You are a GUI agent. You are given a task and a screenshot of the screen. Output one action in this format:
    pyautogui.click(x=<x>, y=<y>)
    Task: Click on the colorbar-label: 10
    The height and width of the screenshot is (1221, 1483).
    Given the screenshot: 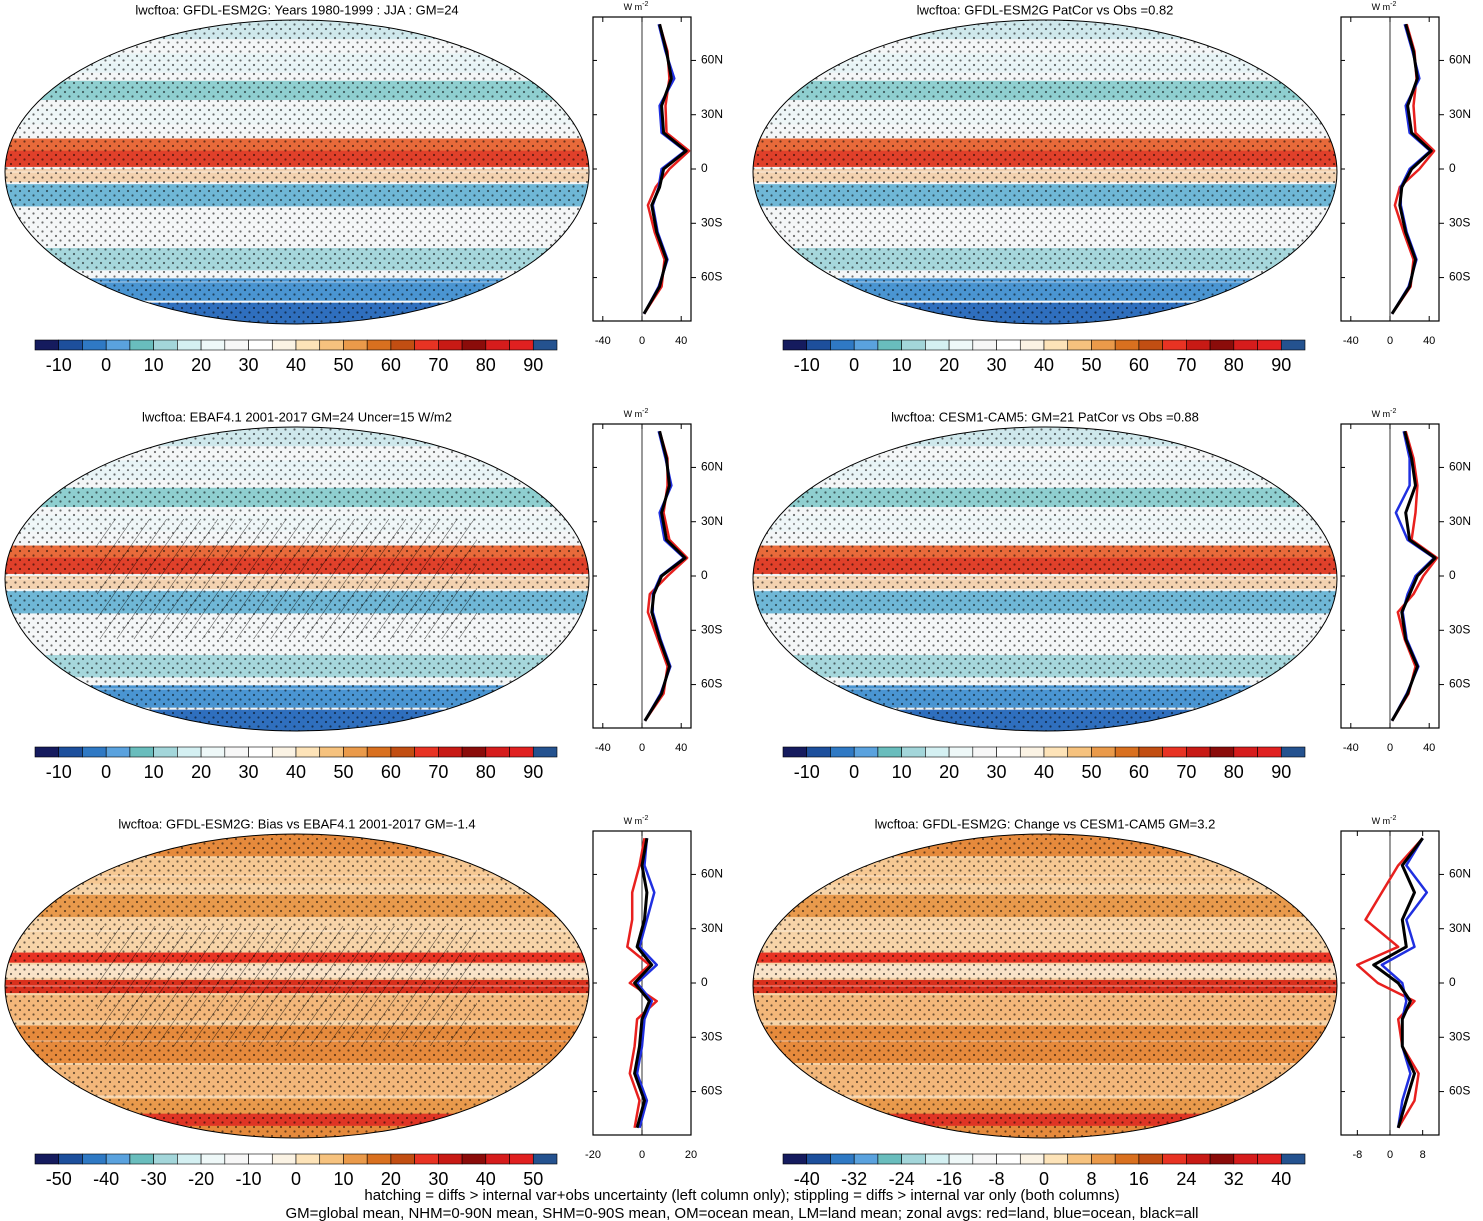 What is the action you would take?
    pyautogui.click(x=154, y=365)
    